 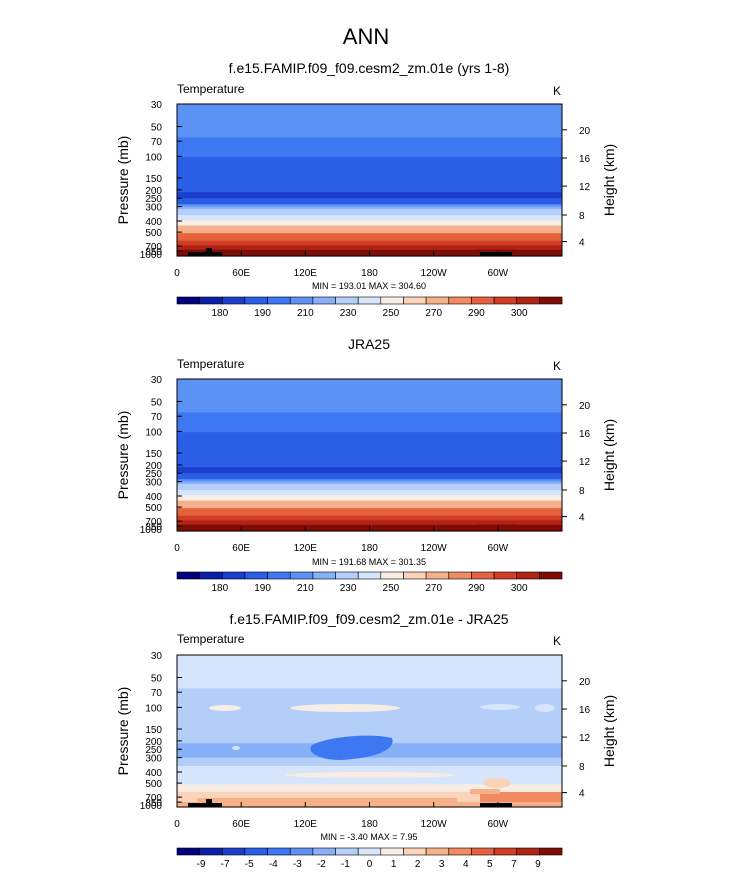 I want to click on longitude-tick: 60W, so click(x=498, y=824).